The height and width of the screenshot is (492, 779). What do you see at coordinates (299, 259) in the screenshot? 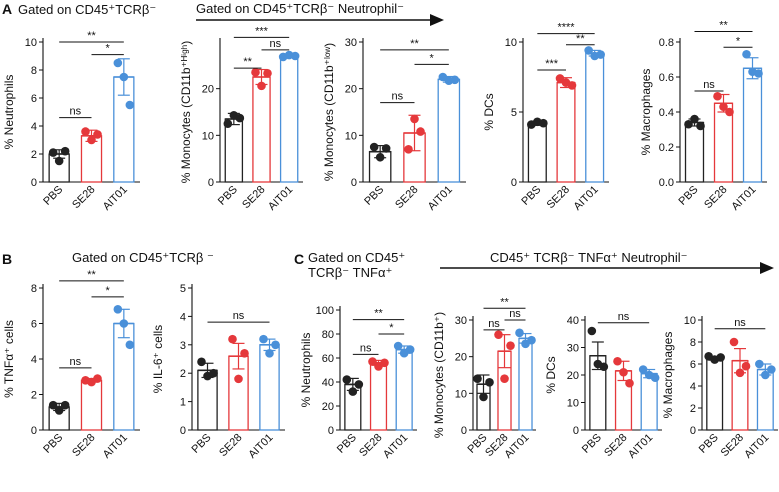
I see `panel-label-c: C` at bounding box center [299, 259].